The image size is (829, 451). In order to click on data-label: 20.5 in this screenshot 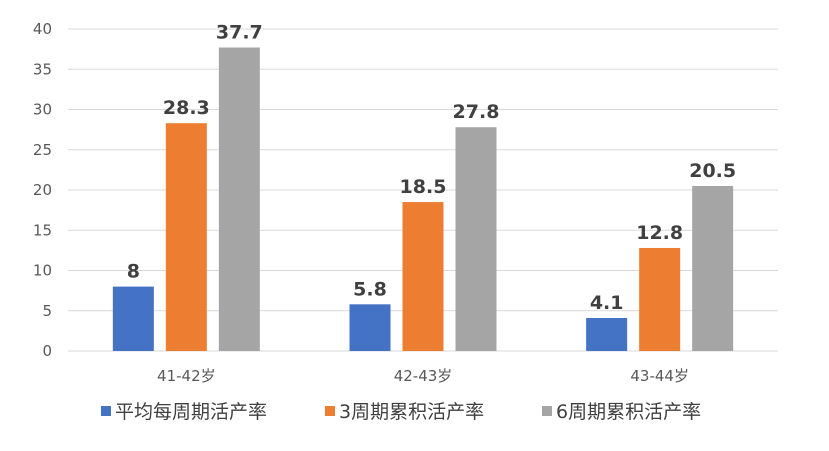, I will do `click(712, 171)`.